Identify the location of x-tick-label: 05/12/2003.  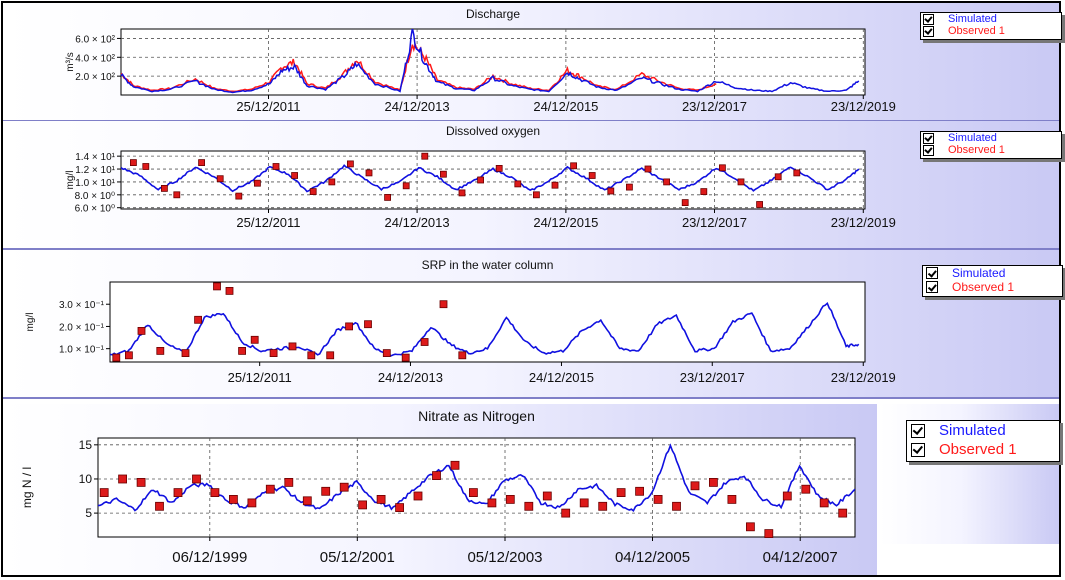
(504, 557).